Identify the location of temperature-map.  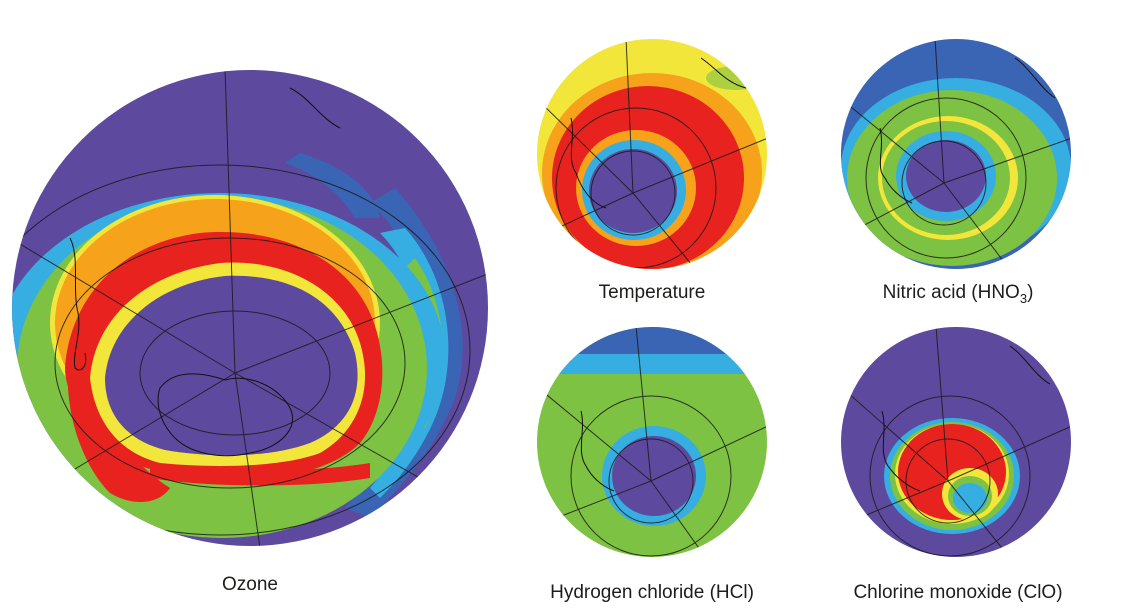
(652, 154).